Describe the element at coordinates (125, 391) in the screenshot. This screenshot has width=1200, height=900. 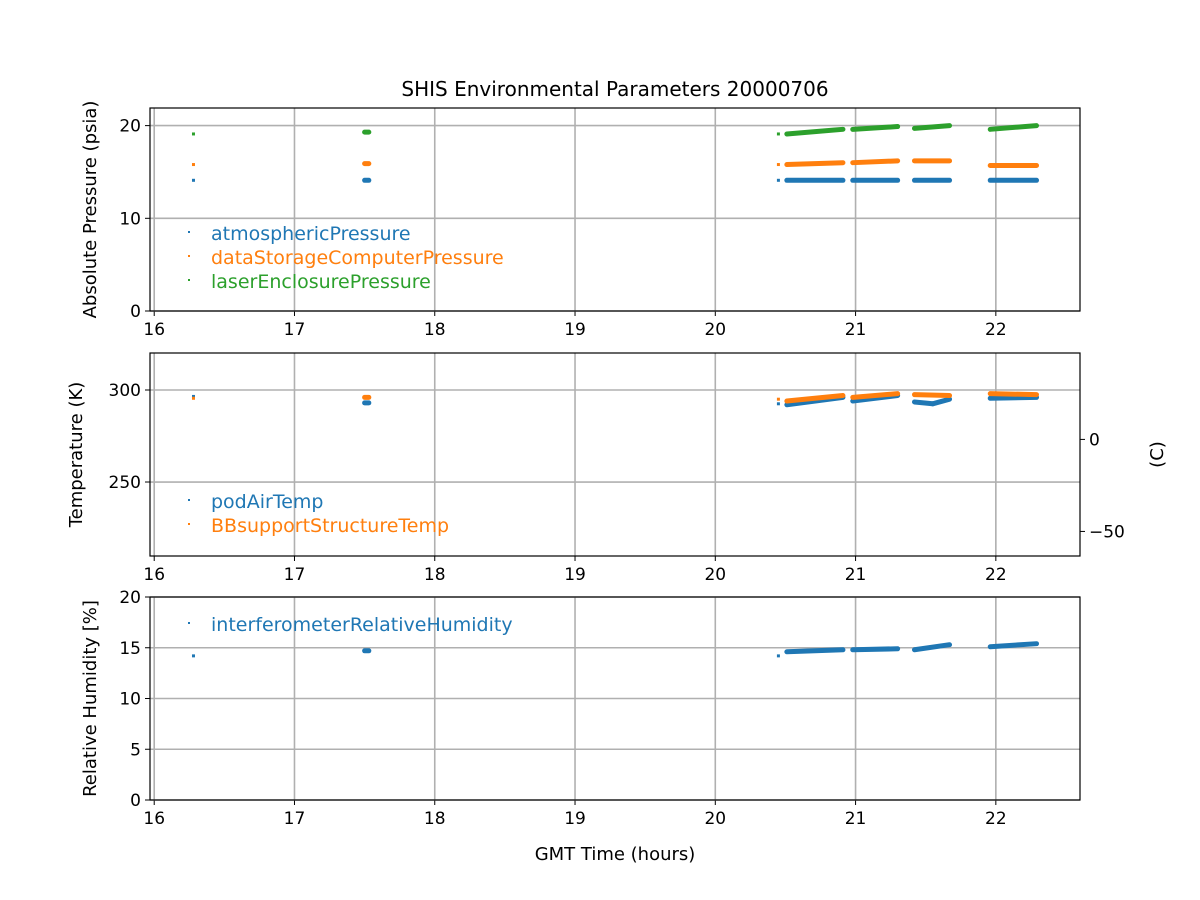
I see `y-tick-label: 300` at that location.